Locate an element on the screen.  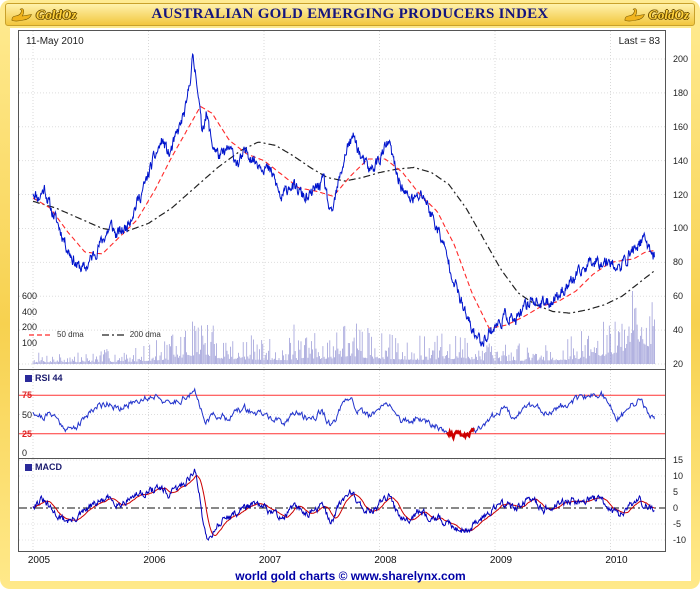
goldoz-logo-right: GoldOz is located at coordinates (639, 15).